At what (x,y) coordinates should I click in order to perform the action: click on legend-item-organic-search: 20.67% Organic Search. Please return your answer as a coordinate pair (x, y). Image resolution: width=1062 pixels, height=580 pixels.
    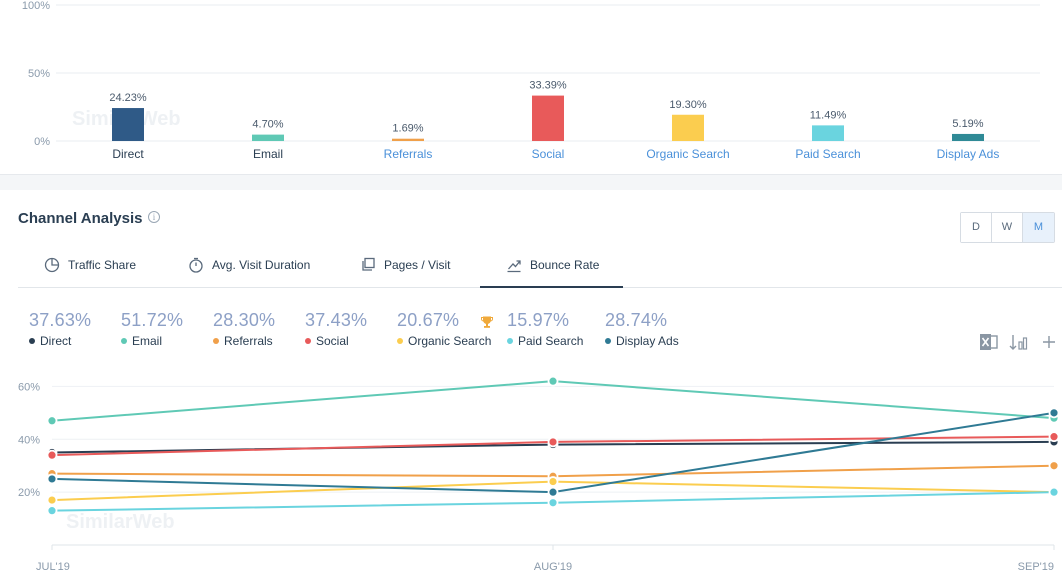
    Looking at the image, I should click on (444, 329).